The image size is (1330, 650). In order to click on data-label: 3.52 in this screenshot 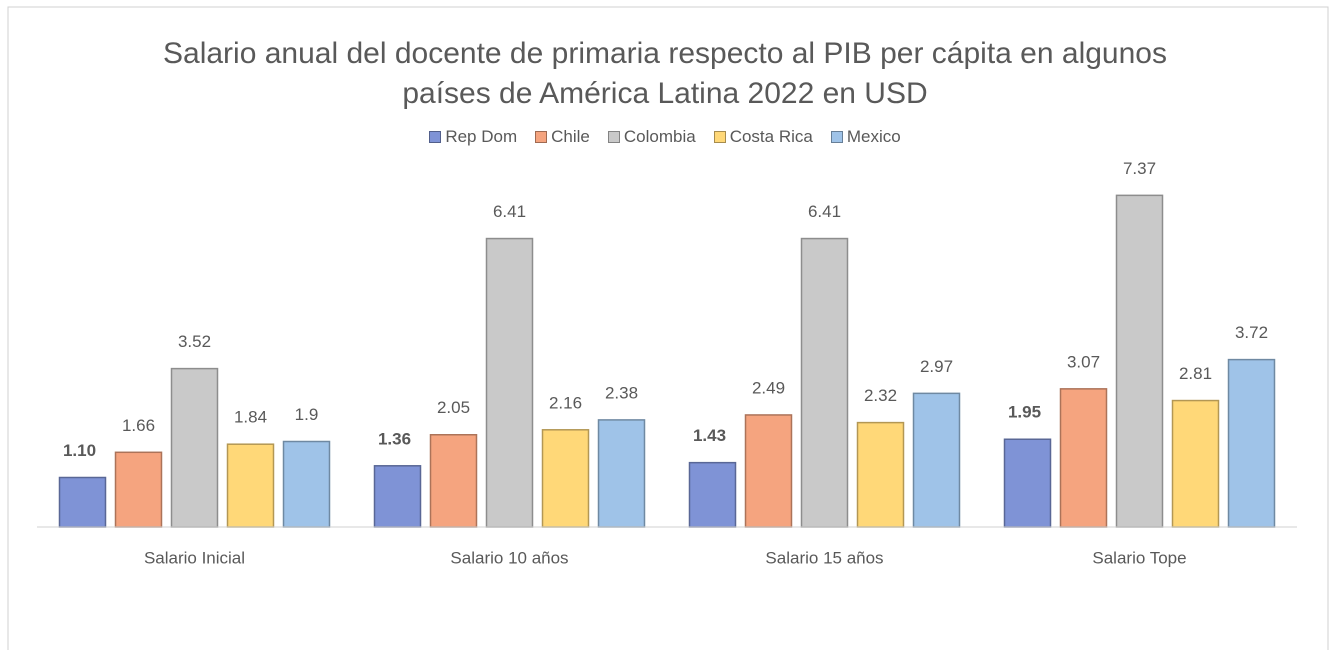, I will do `click(194, 341)`.